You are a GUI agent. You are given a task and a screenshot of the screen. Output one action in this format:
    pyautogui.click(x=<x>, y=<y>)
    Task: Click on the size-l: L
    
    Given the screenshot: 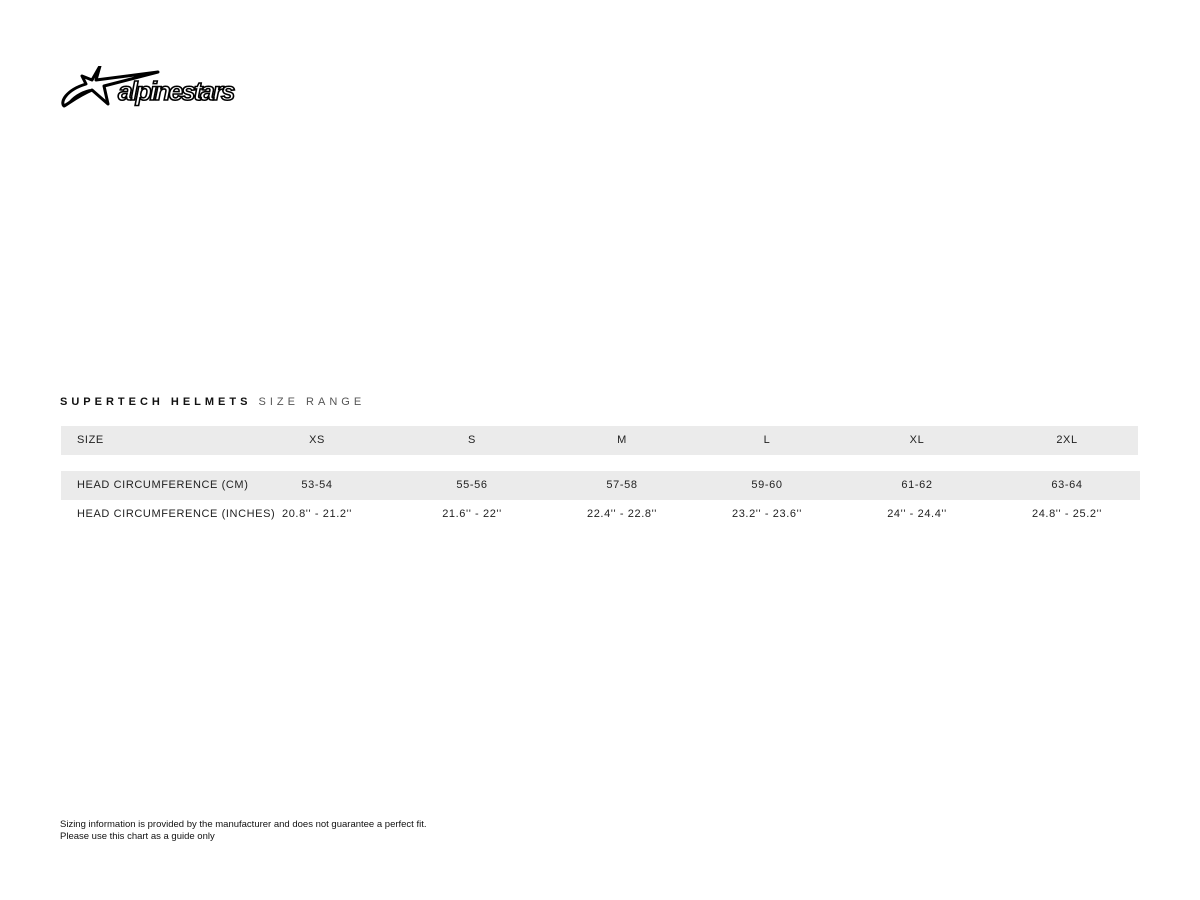 What is the action you would take?
    pyautogui.click(x=767, y=440)
    